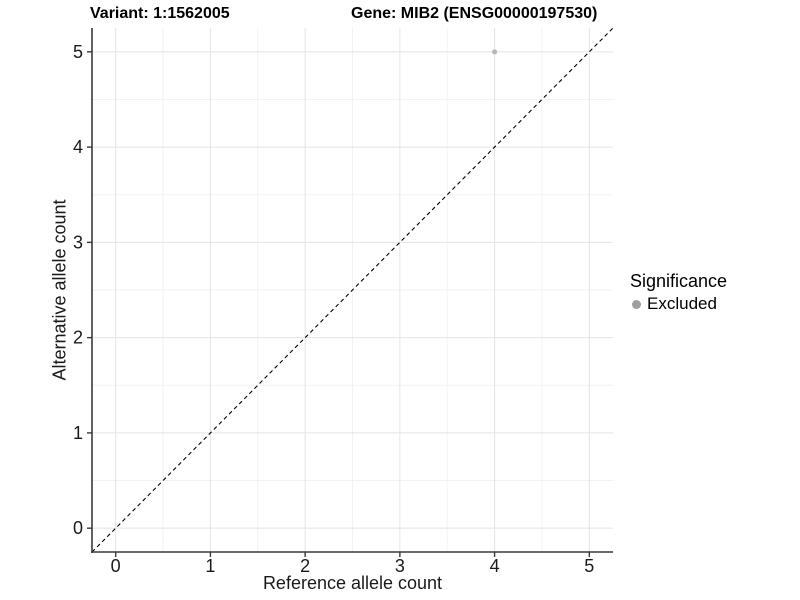 This screenshot has height=600, width=800. I want to click on y-tick-label: 2, so click(78, 338).